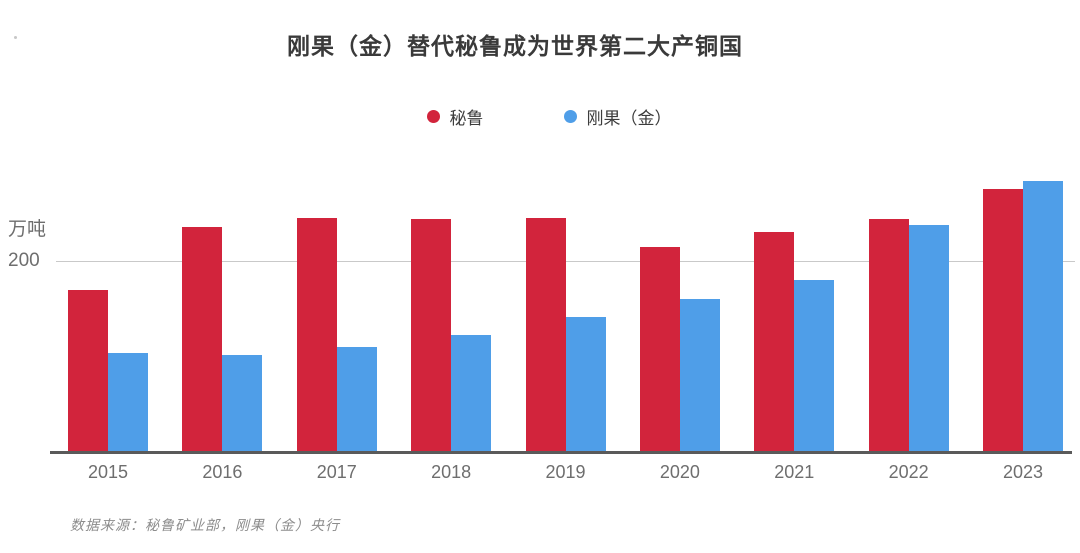  I want to click on bar-group-2015: 2015, so click(108, 386).